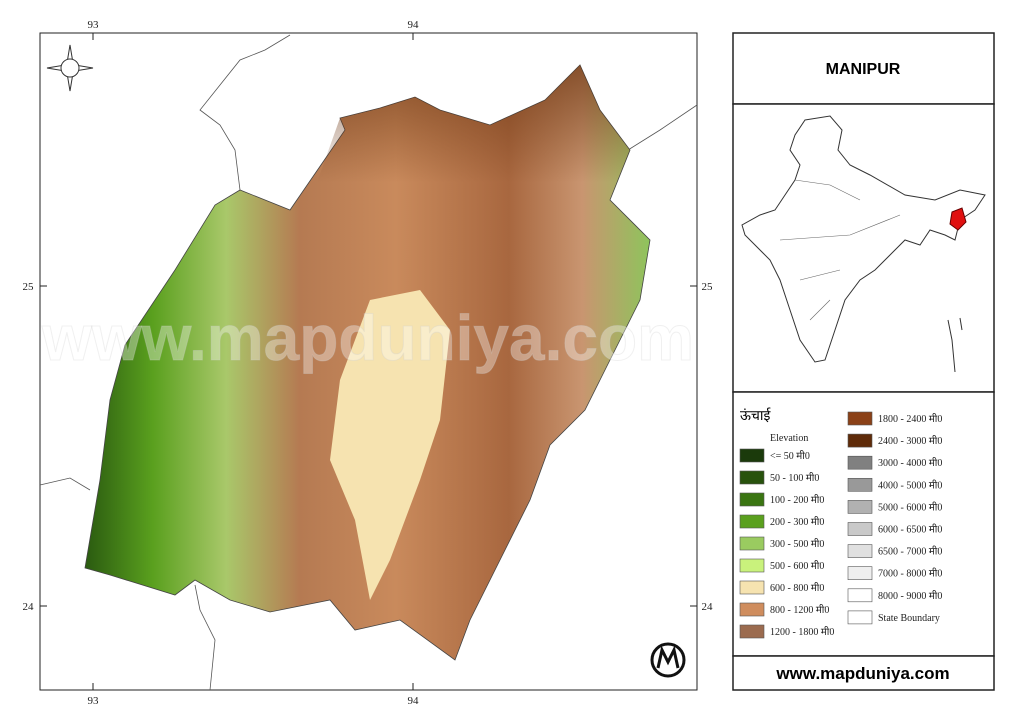  I want to click on legend-label: 200 - 300 मी0, so click(797, 522).